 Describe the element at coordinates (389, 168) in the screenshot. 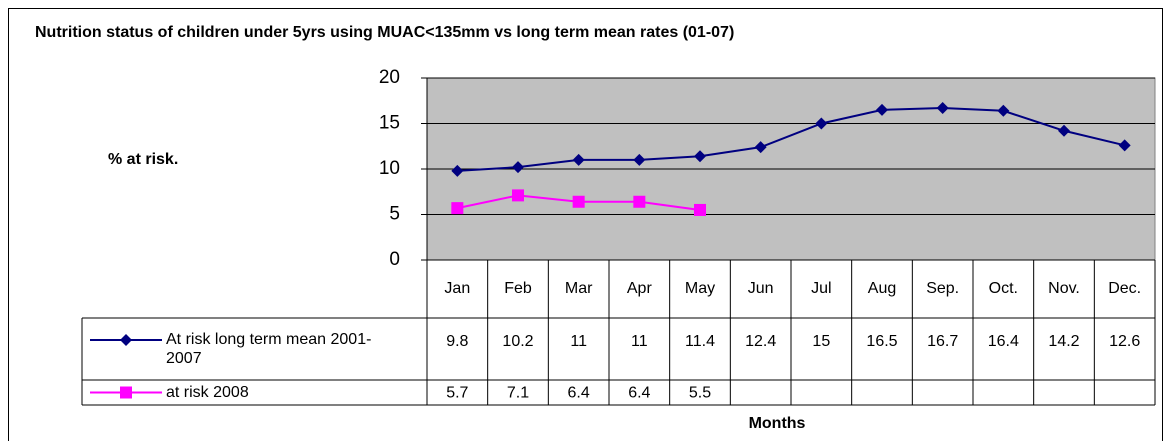

I see `y-tick-label: 10` at that location.